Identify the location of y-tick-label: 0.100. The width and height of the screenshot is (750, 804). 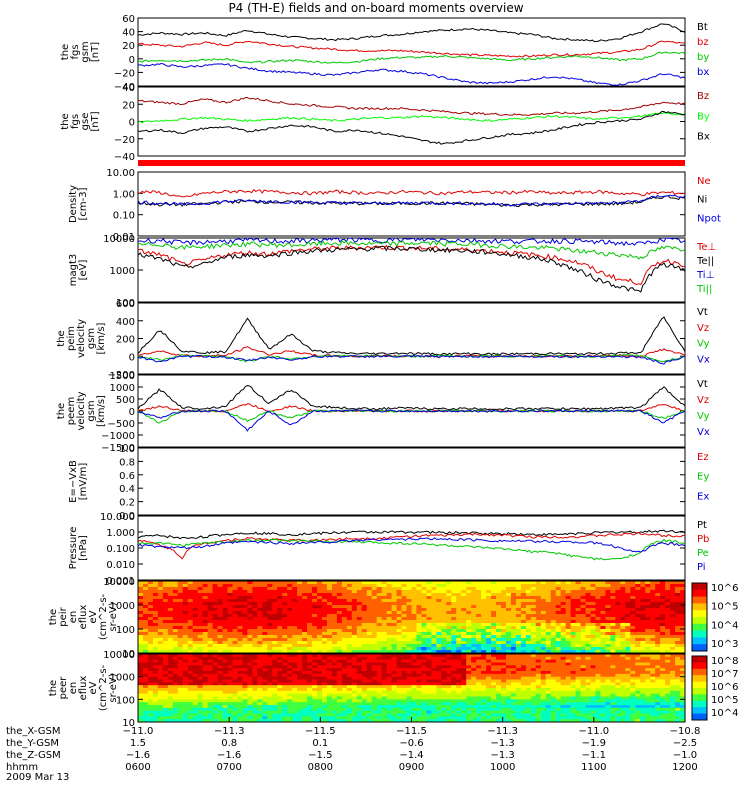
(120, 549).